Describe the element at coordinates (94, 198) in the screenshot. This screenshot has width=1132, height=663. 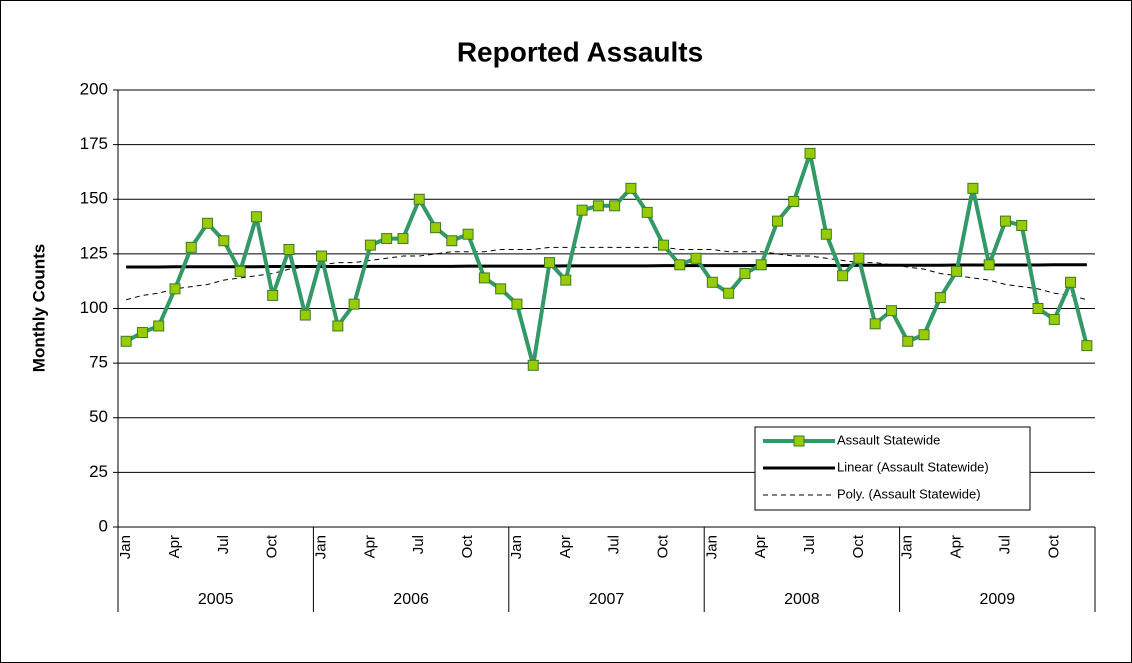
I see `y-tick-label: 150` at that location.